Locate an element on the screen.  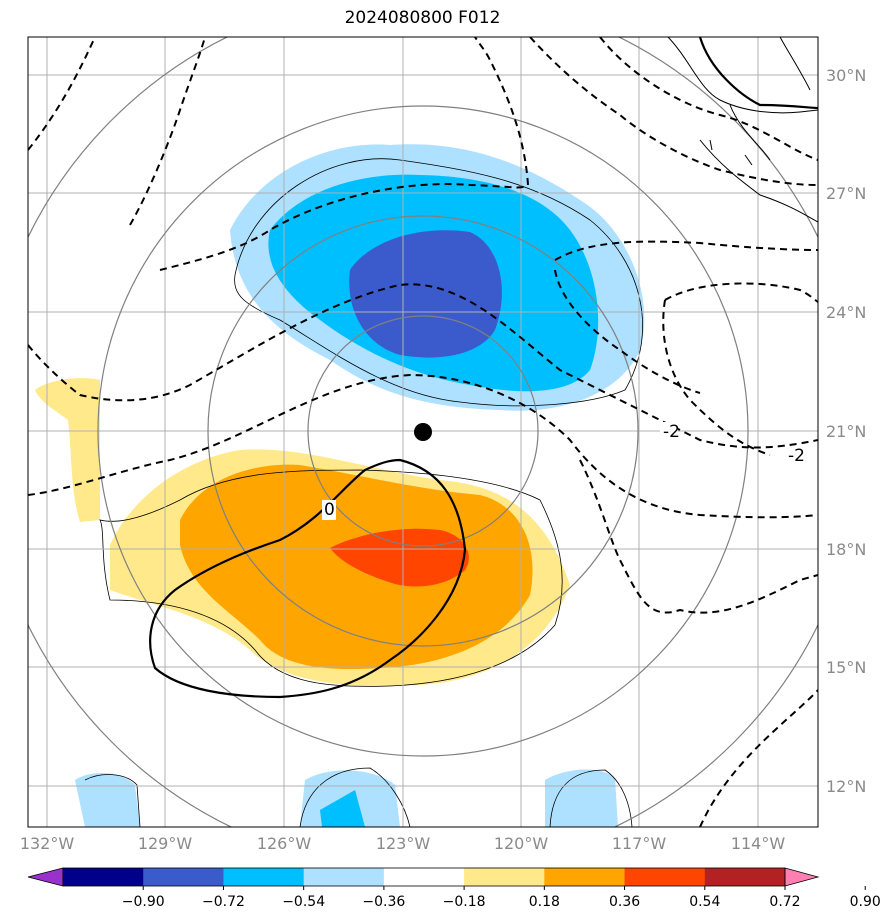
colorbar-tick-label: −0.36 is located at coordinates (383, 902).